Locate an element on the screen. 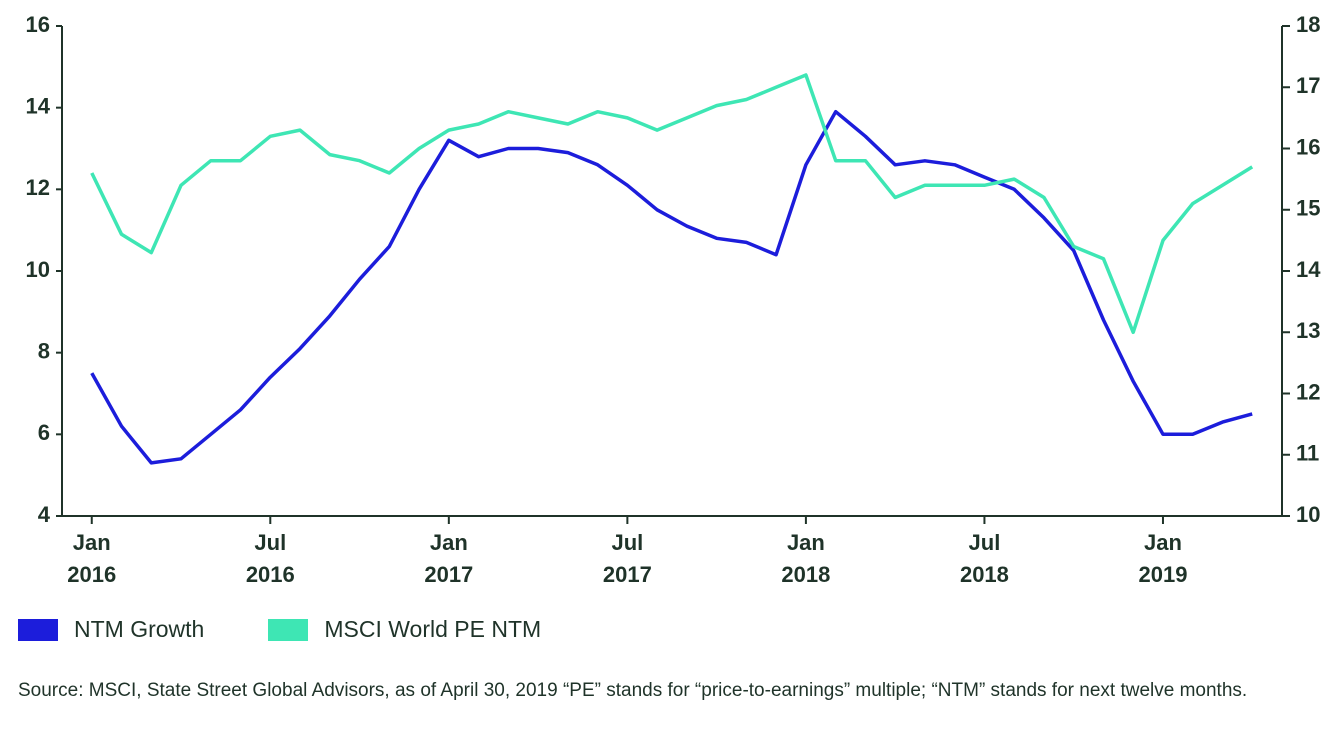  legend-label: MSCI World PE NTM is located at coordinates (433, 629).